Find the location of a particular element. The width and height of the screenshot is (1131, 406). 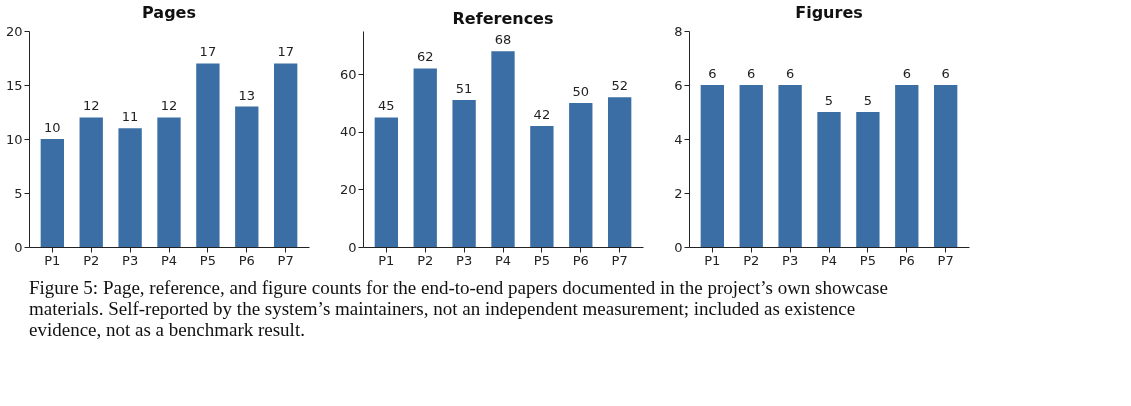

y-tick-label: 15 is located at coordinates (14, 85).